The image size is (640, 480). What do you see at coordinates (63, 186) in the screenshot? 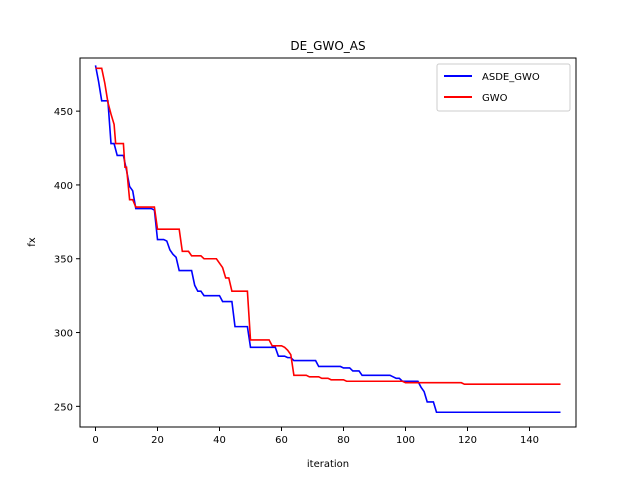
I see `y-tick-label: 400` at bounding box center [63, 186].